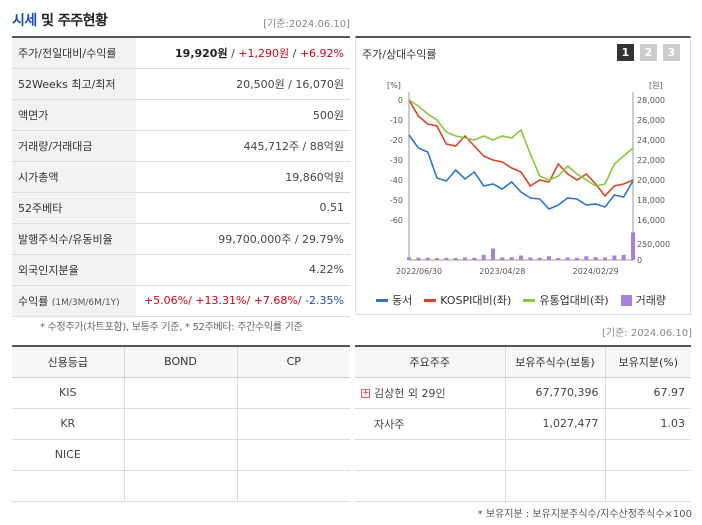  What do you see at coordinates (394, 300) in the screenshot?
I see `legend-stock: 동서` at bounding box center [394, 300].